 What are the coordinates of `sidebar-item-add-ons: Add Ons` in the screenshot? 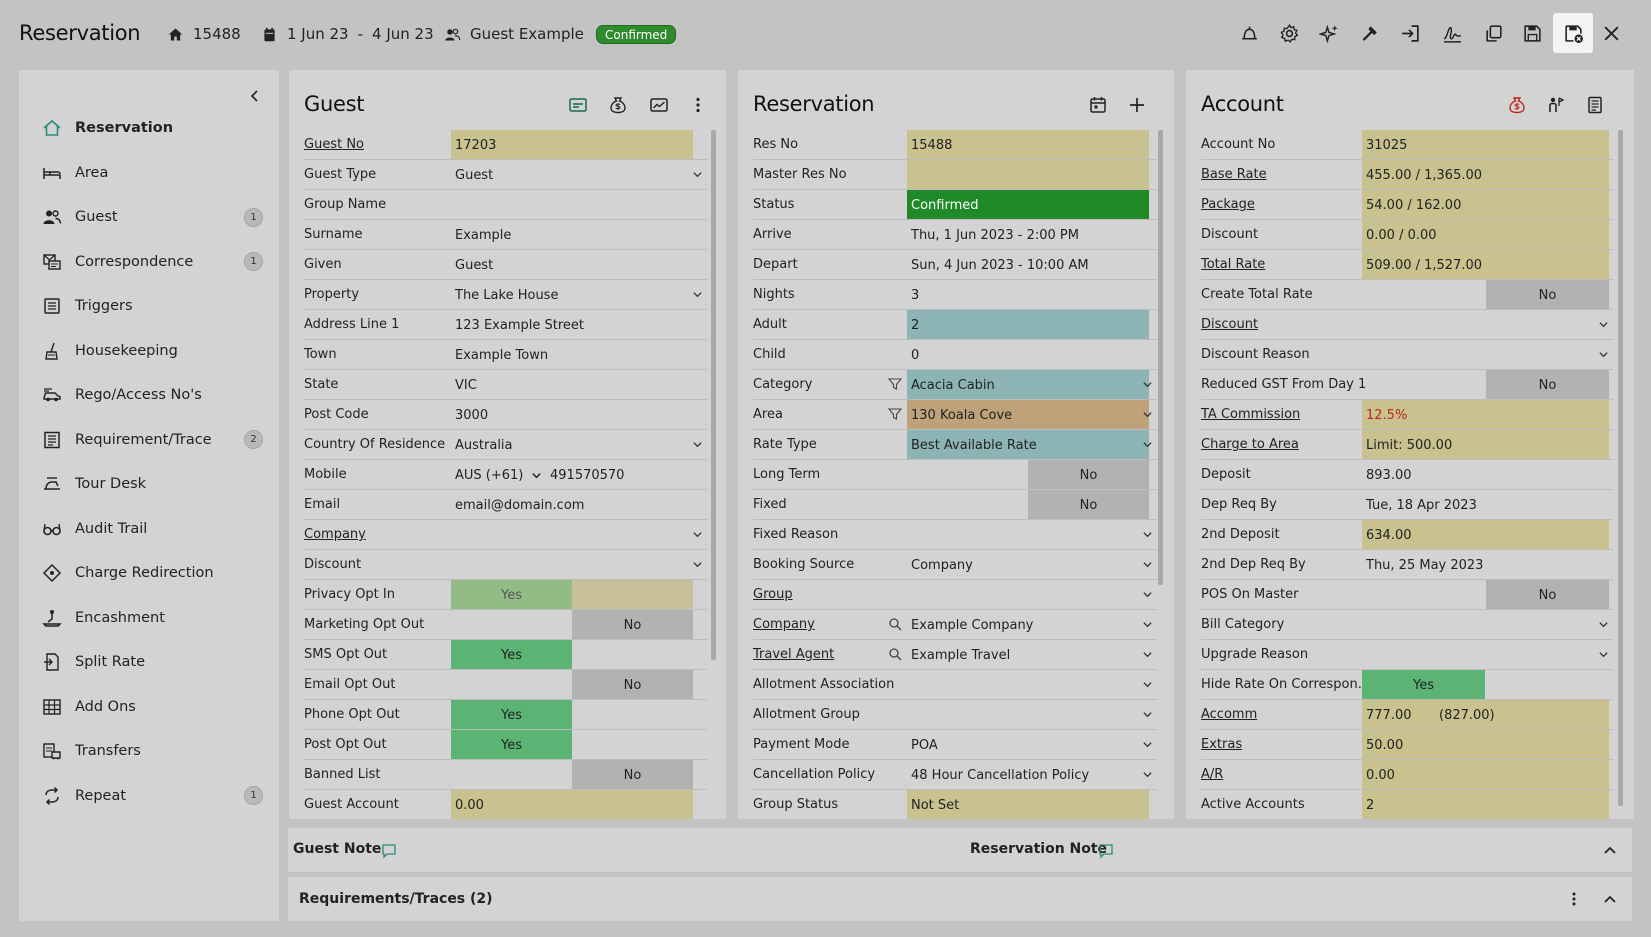 It's located at (149, 707).